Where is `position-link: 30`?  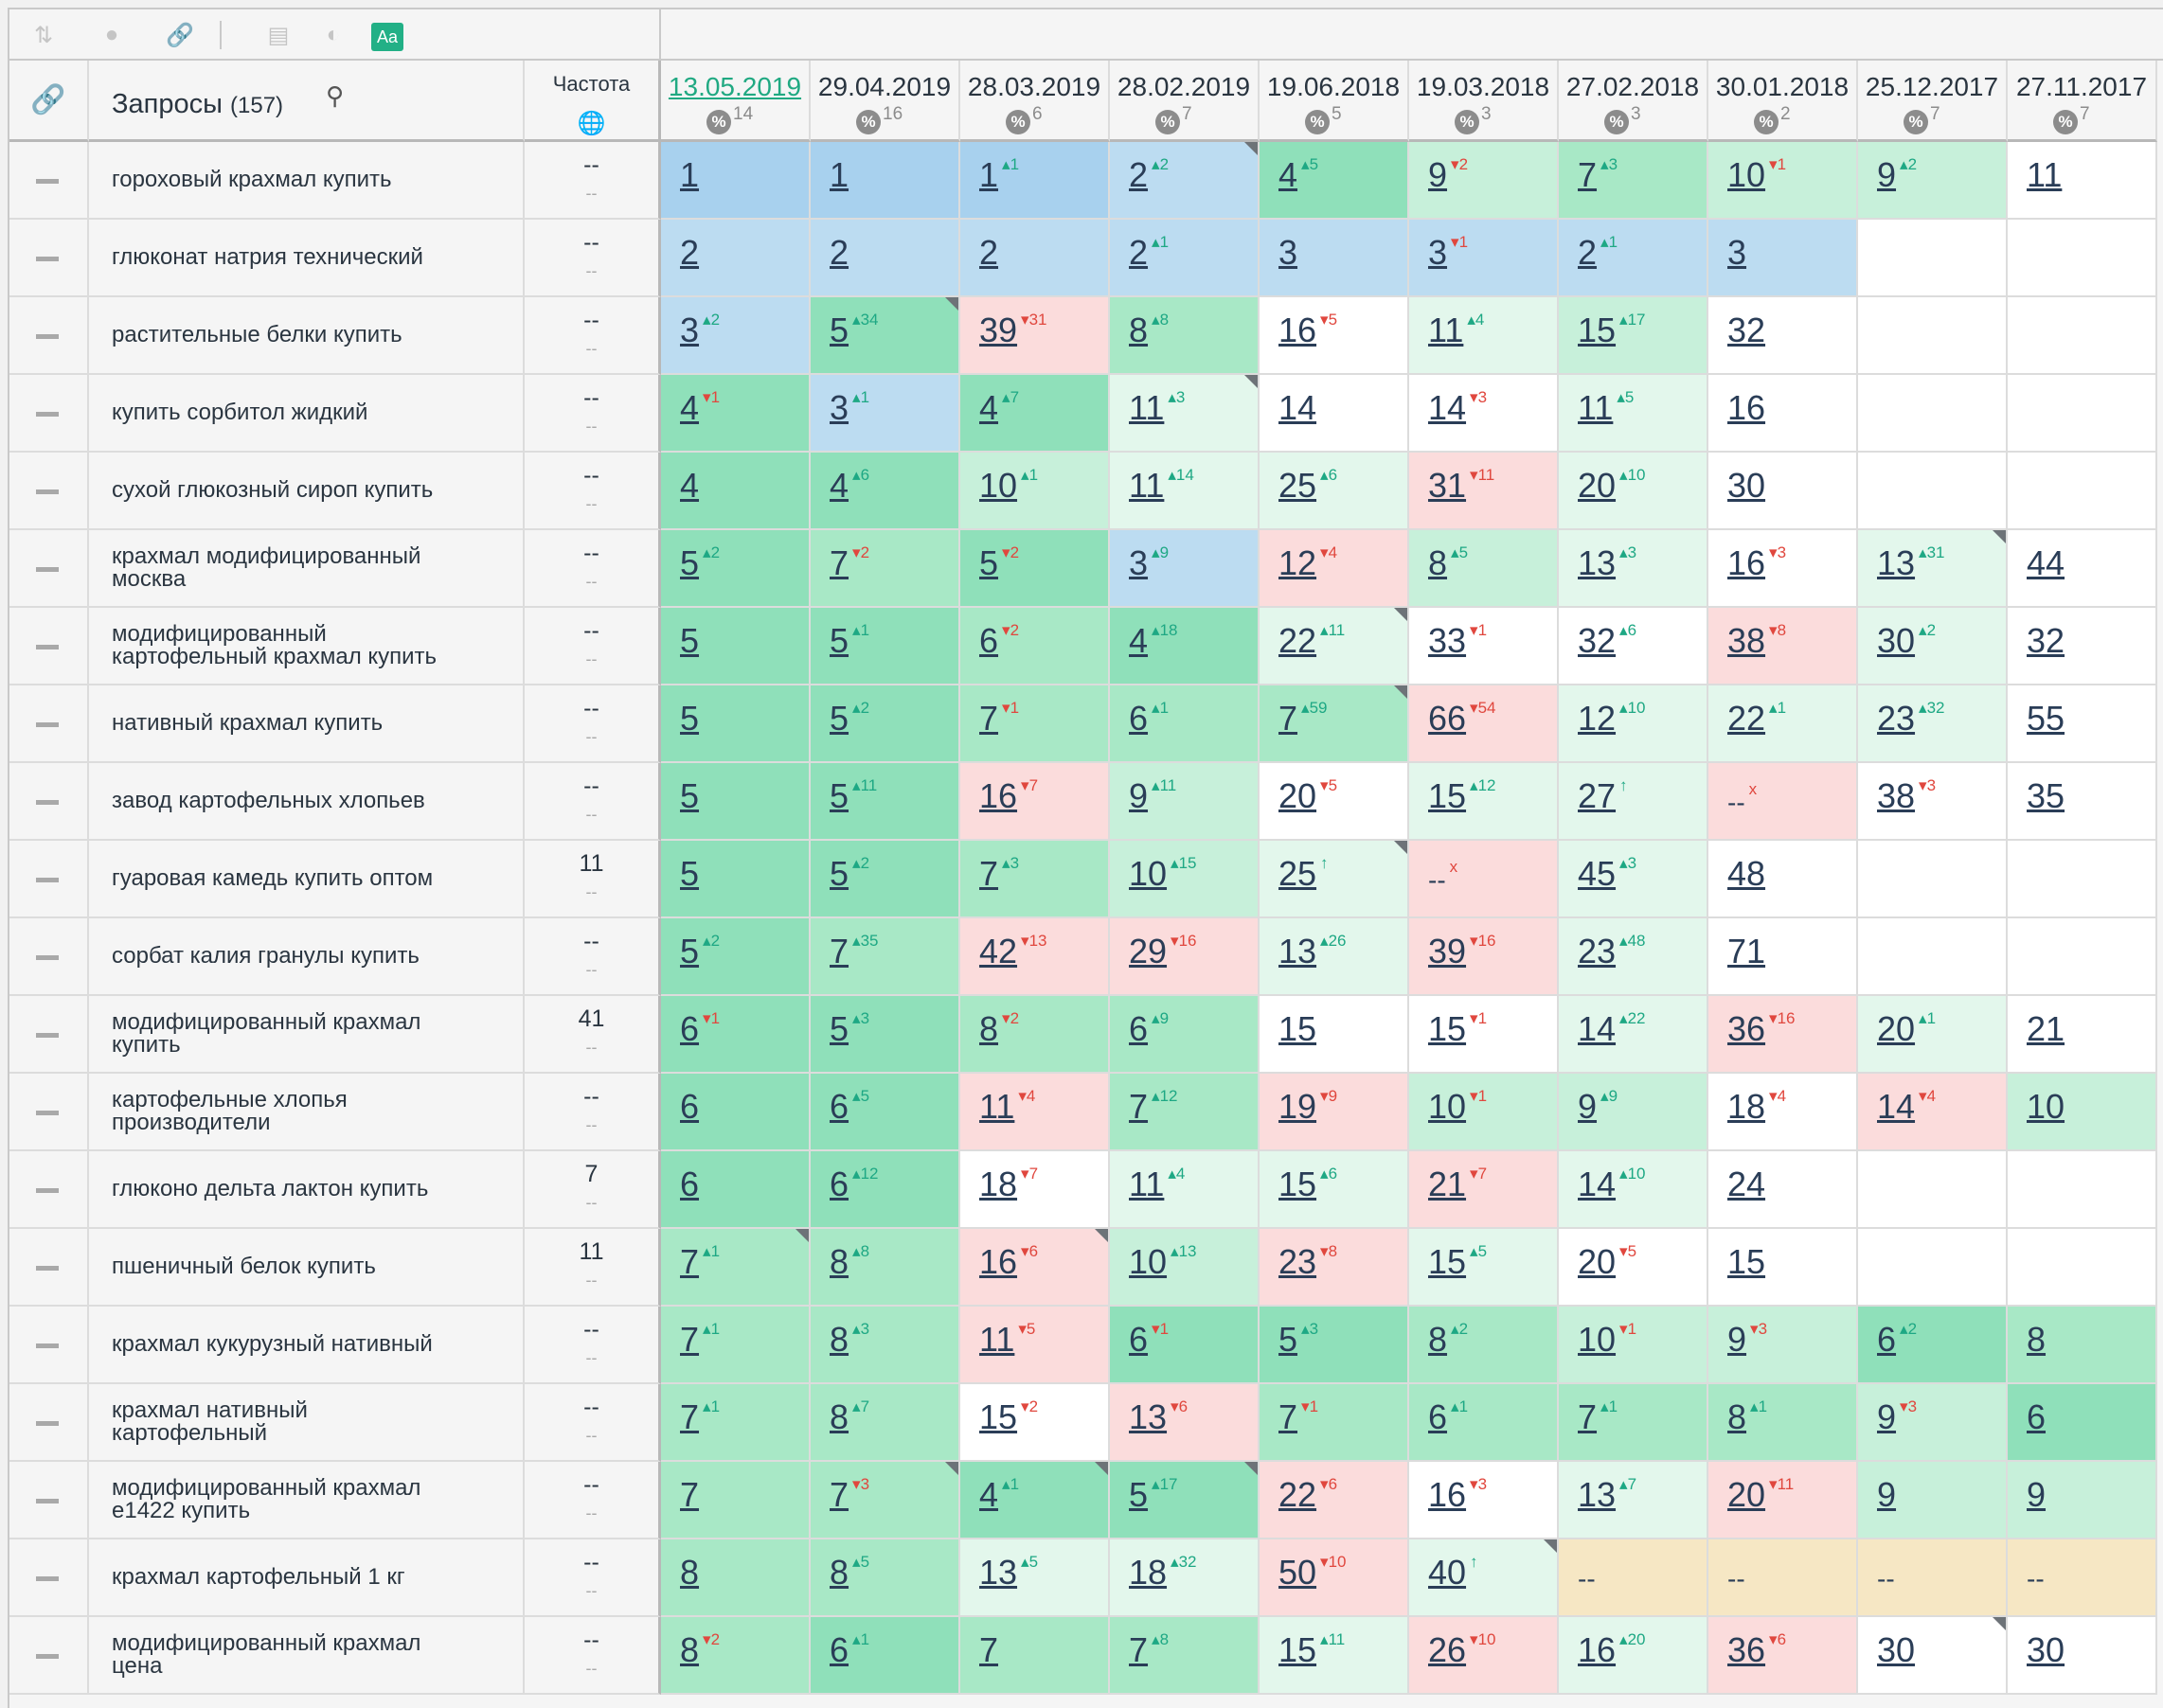
position-link: 30 is located at coordinates (2046, 1650).